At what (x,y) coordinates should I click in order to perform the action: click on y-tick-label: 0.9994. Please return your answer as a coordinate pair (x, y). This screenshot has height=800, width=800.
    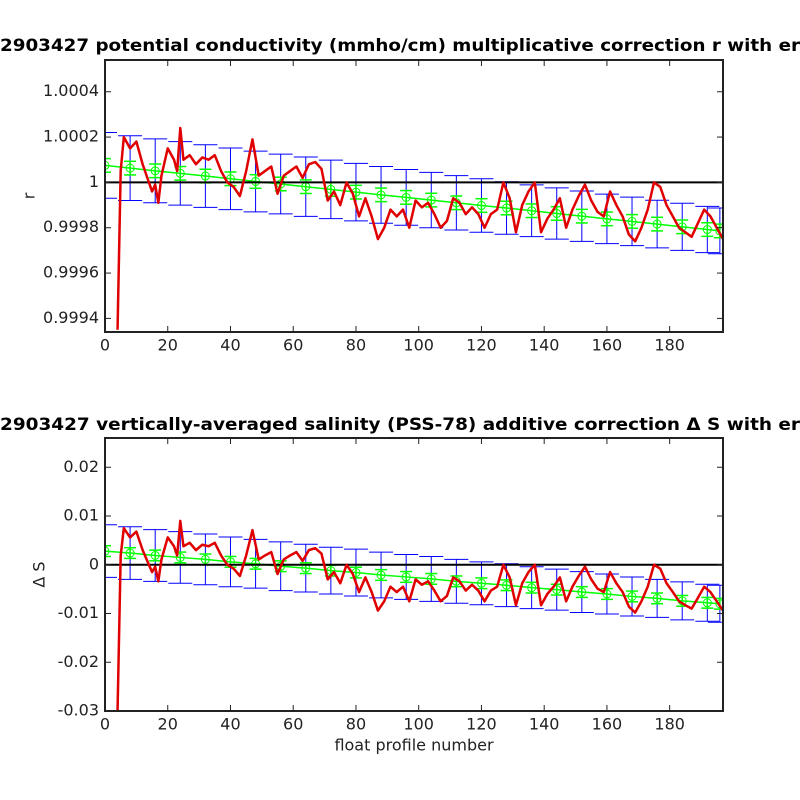
    Looking at the image, I should click on (71, 317).